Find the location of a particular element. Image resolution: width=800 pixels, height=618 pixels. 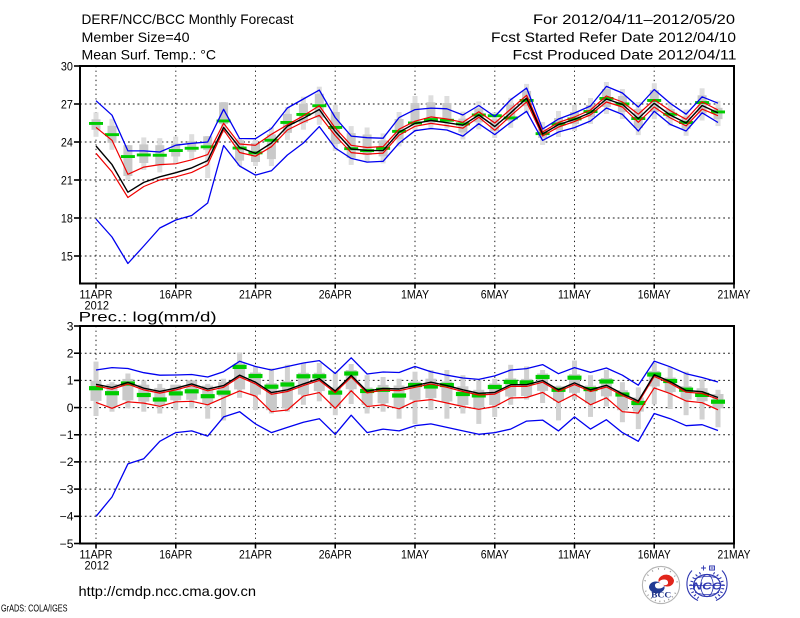

svg-text: 21 is located at coordinates (67, 181).